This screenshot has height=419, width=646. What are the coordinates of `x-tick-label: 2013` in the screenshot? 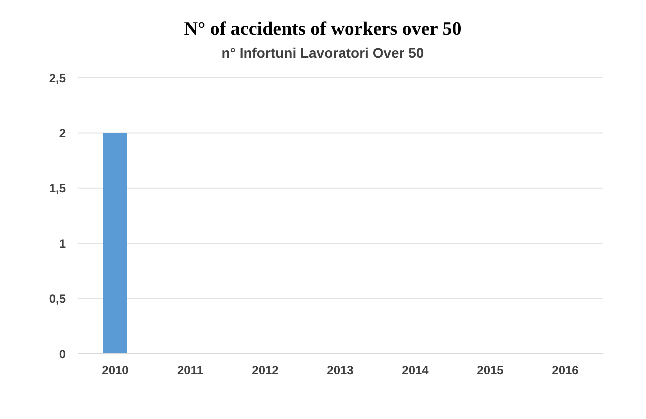 It's located at (340, 371).